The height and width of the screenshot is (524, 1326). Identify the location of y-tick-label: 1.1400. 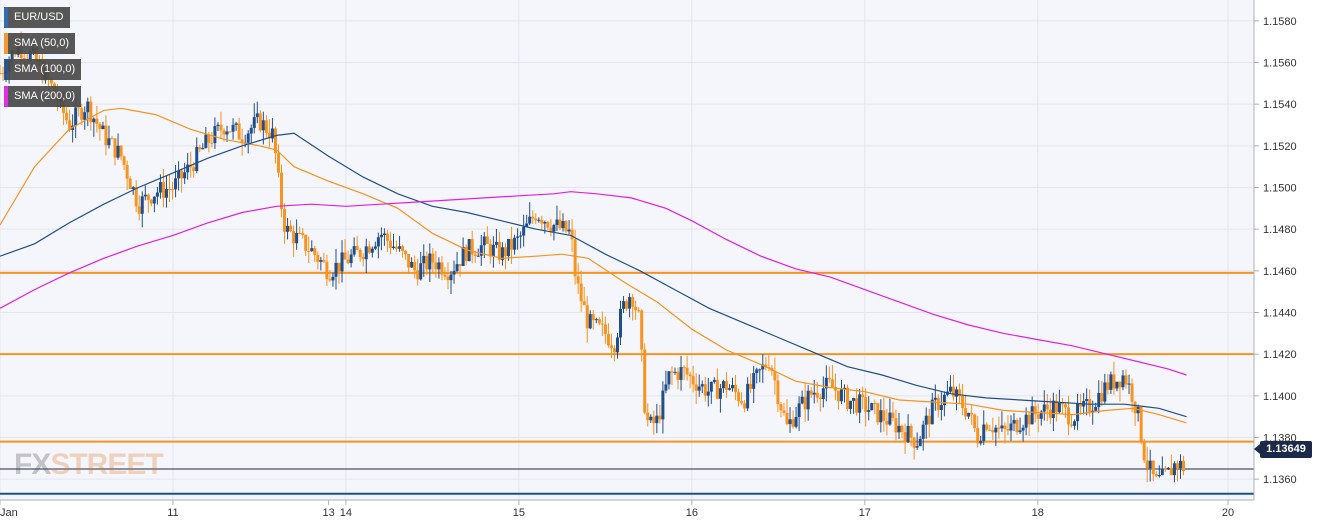
(1280, 397).